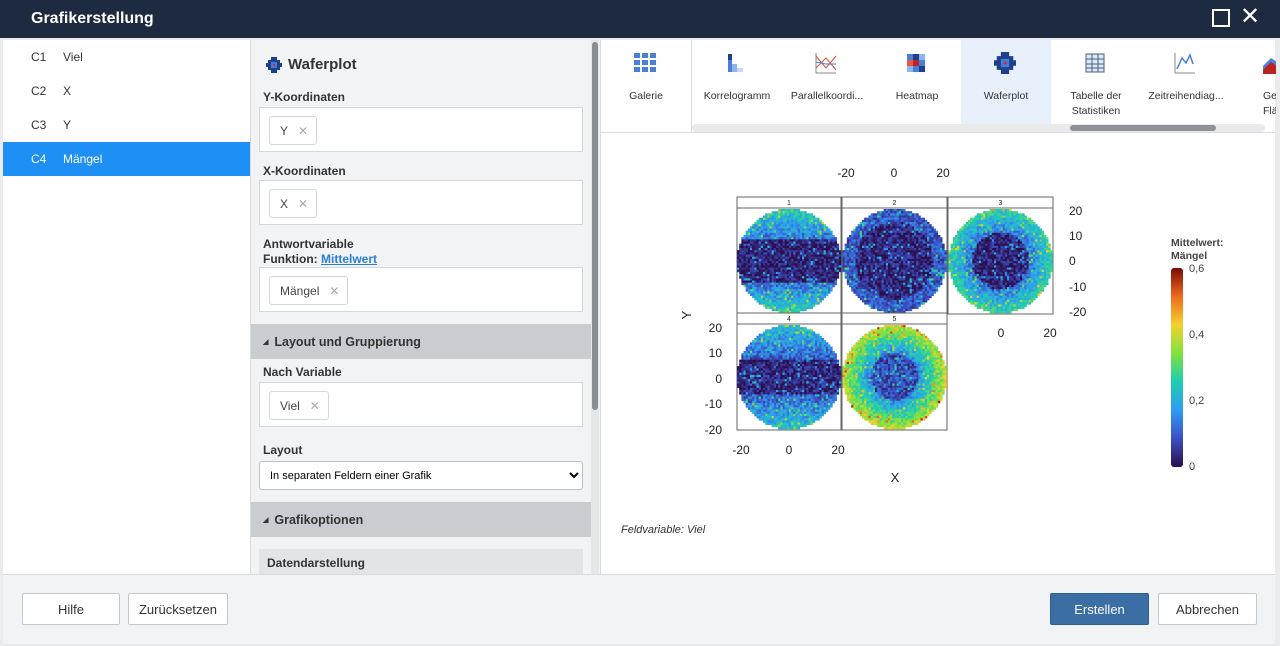  What do you see at coordinates (126, 91) in the screenshot?
I see `variable-item-c2: C2 X` at bounding box center [126, 91].